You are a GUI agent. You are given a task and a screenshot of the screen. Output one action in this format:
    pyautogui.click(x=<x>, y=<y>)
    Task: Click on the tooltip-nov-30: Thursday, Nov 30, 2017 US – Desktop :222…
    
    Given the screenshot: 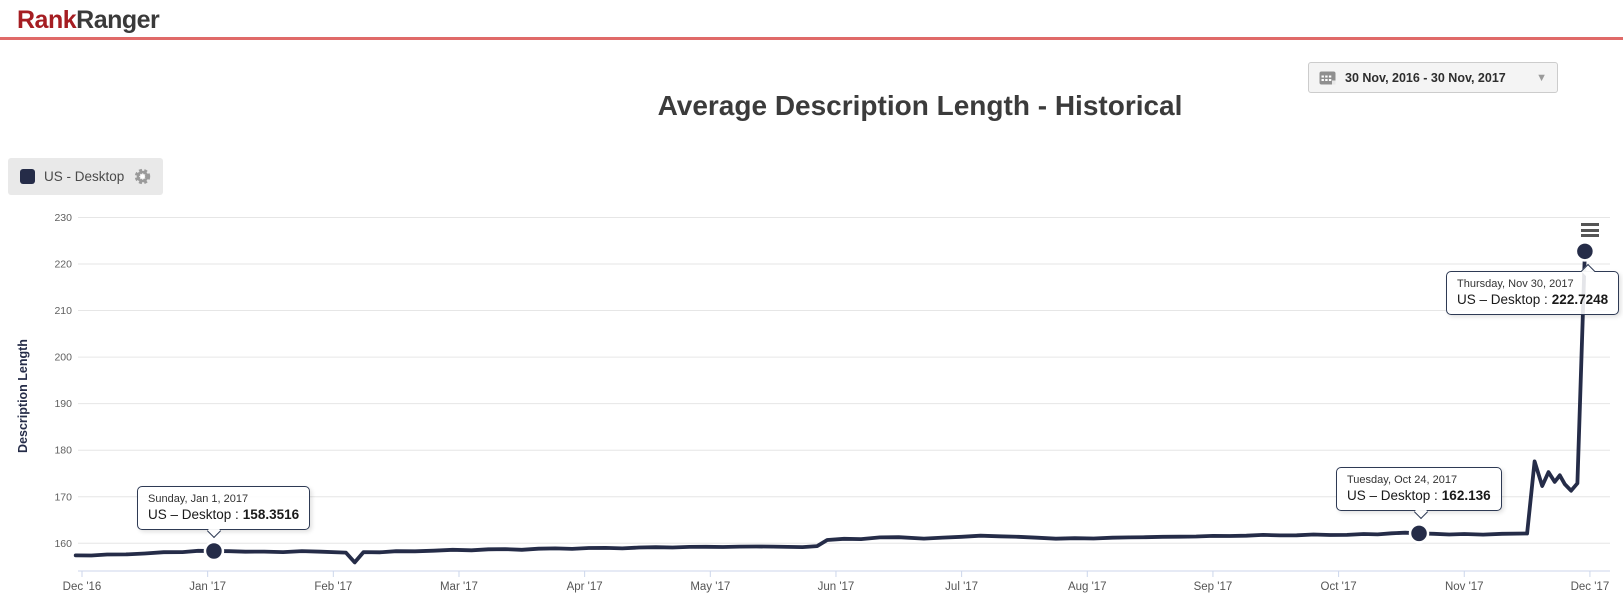 What is the action you would take?
    pyautogui.click(x=1533, y=289)
    